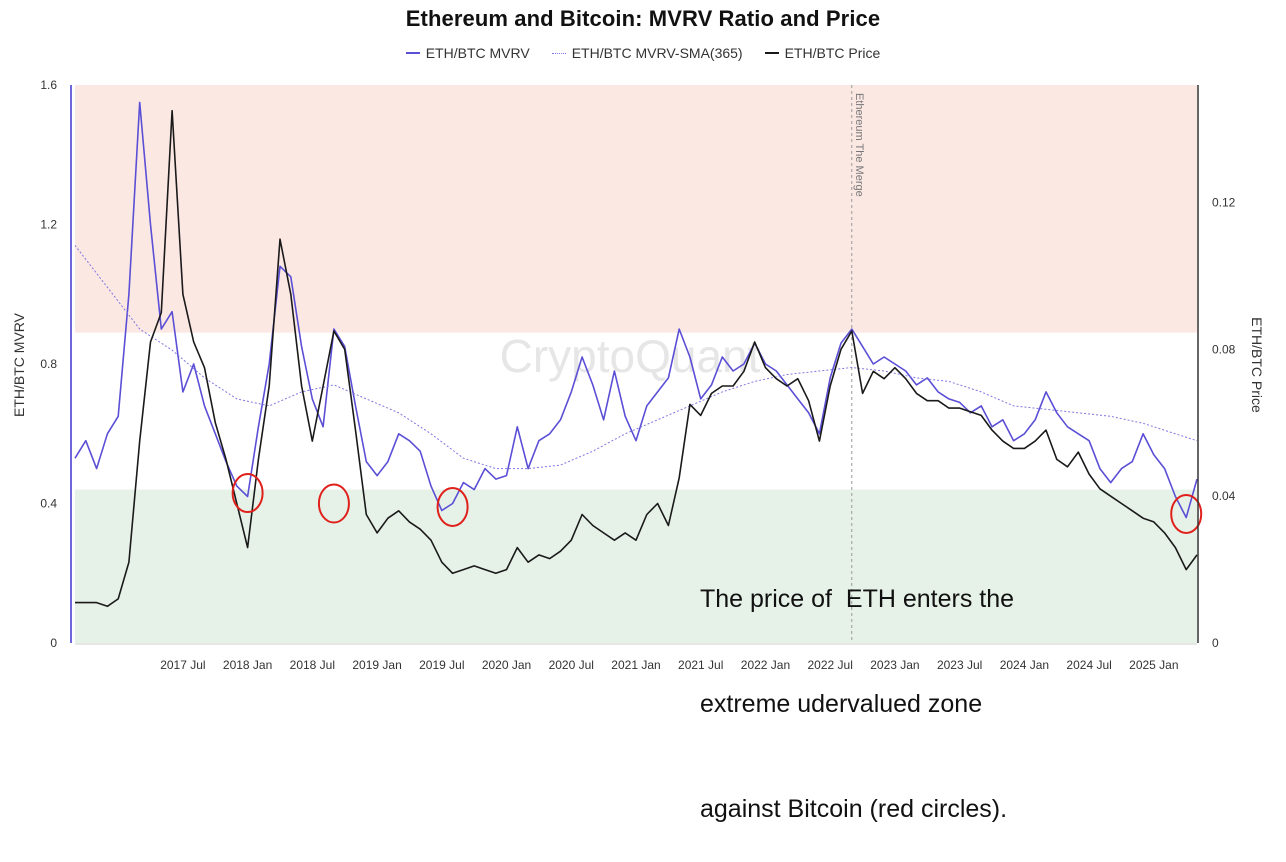 The height and width of the screenshot is (862, 1286). What do you see at coordinates (1153, 665) in the screenshot?
I see `x-tick: 2025 Jan` at bounding box center [1153, 665].